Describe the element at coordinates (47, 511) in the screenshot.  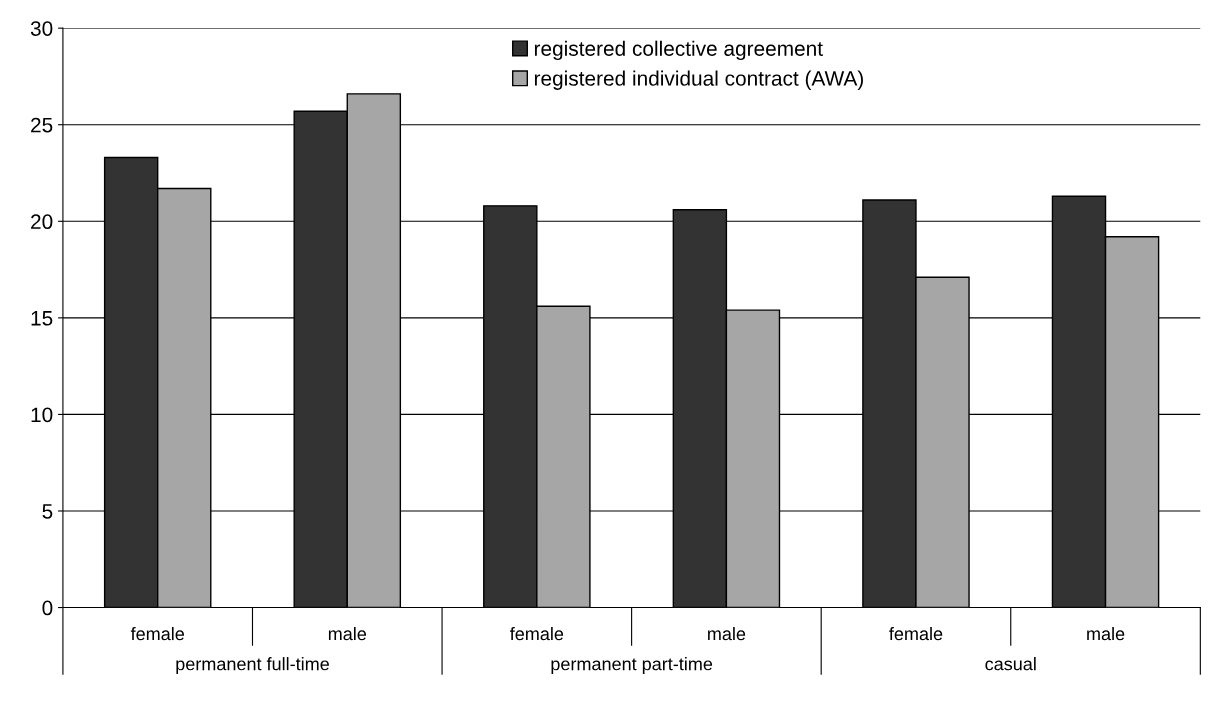
I see `y-tick-label: 5` at that location.